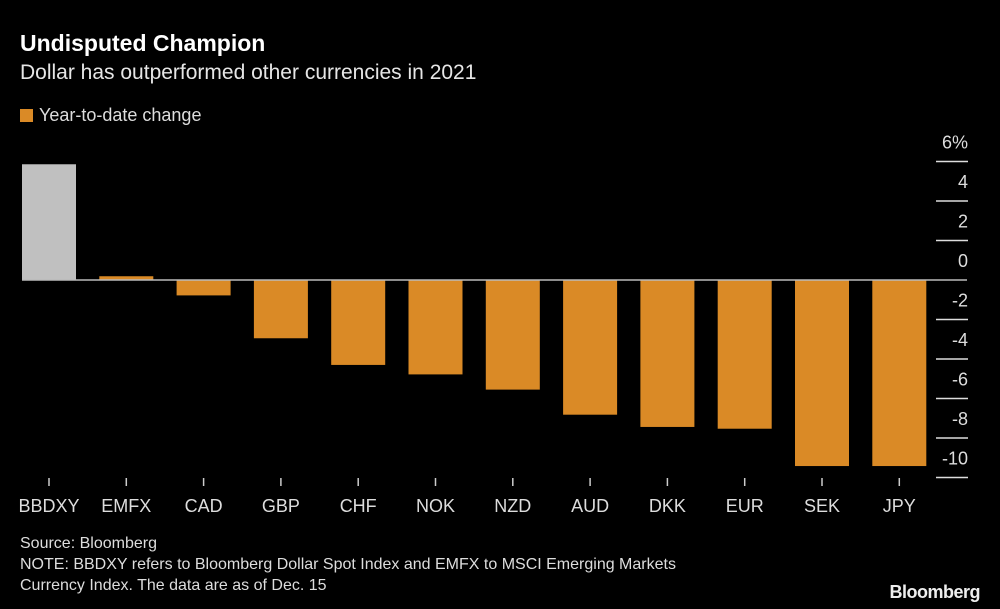  I want to click on y-tick-label: 0, so click(963, 261).